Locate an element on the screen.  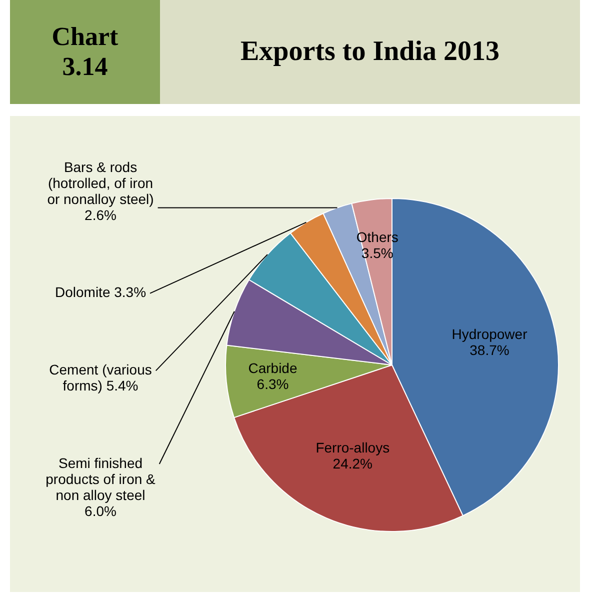
caption: Chart 3.14 is located at coordinates (85, 52).